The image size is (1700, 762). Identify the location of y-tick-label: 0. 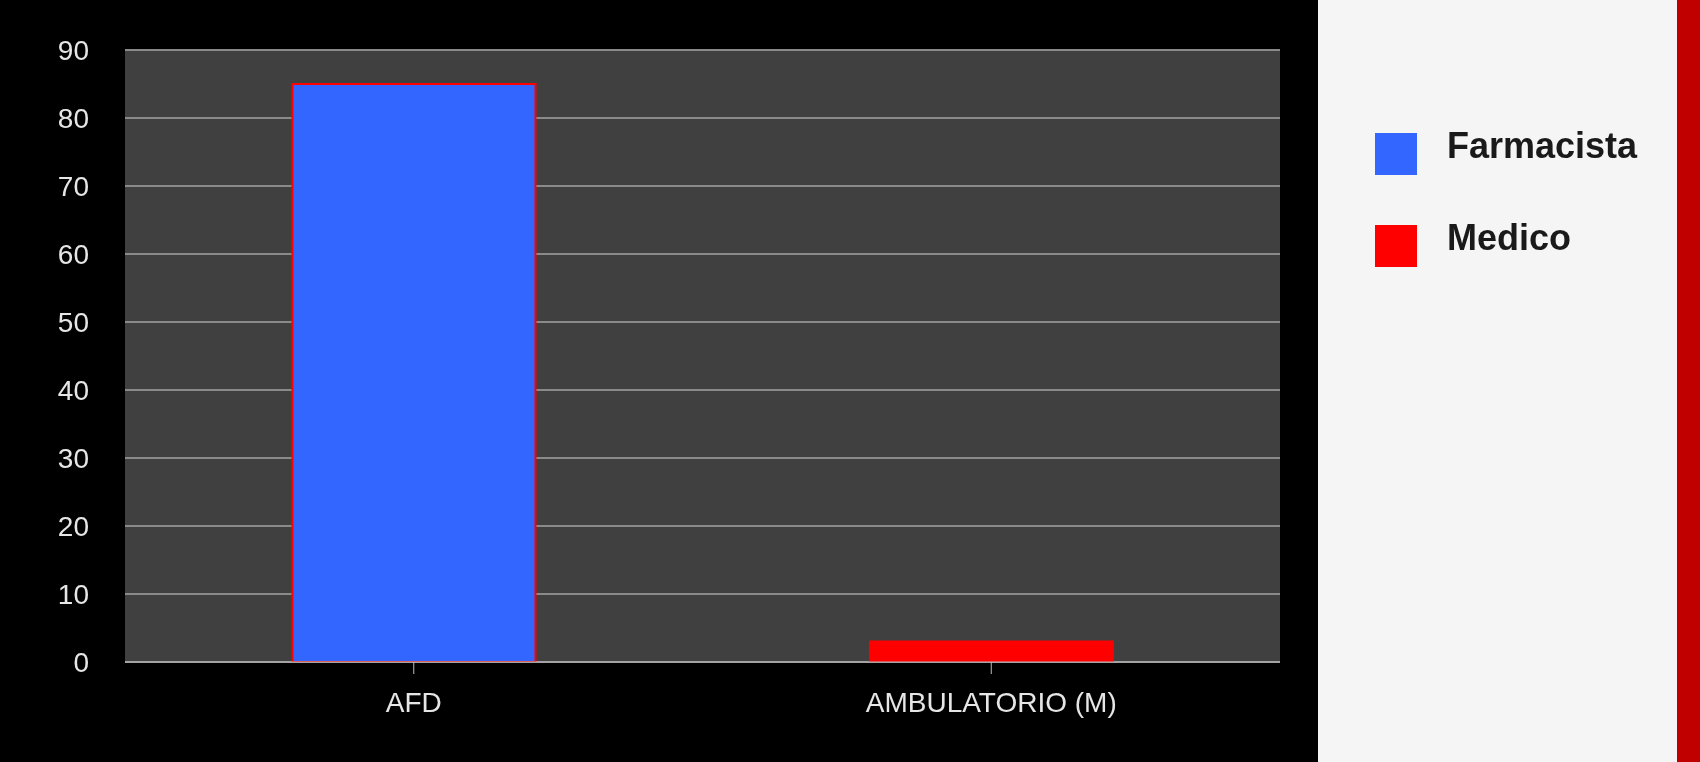
(81, 662).